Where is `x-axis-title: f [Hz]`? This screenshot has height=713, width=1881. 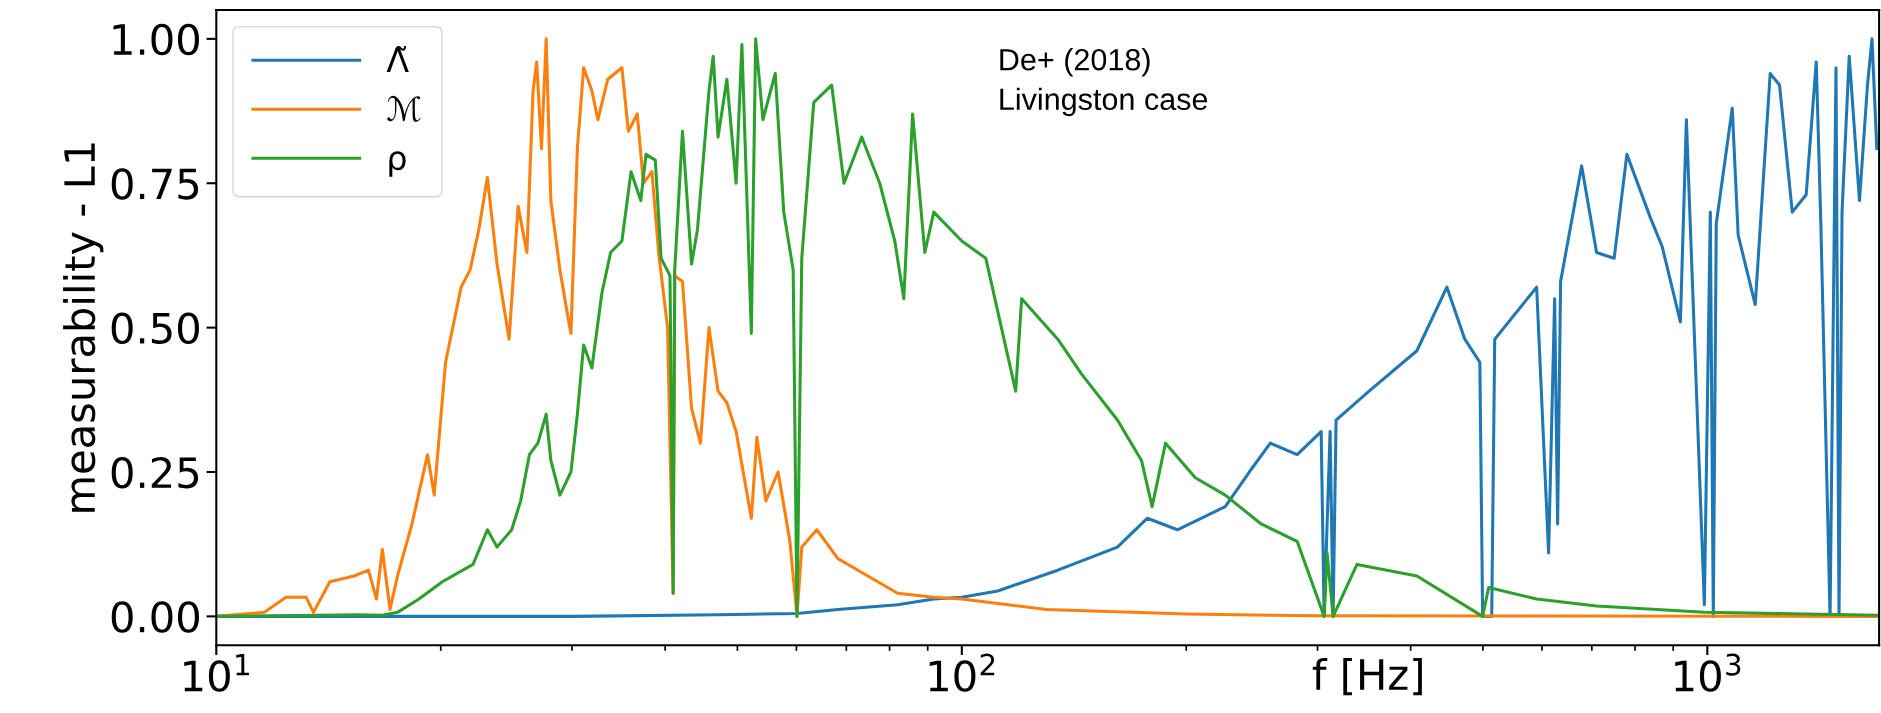
x-axis-title: f [Hz] is located at coordinates (1367, 676).